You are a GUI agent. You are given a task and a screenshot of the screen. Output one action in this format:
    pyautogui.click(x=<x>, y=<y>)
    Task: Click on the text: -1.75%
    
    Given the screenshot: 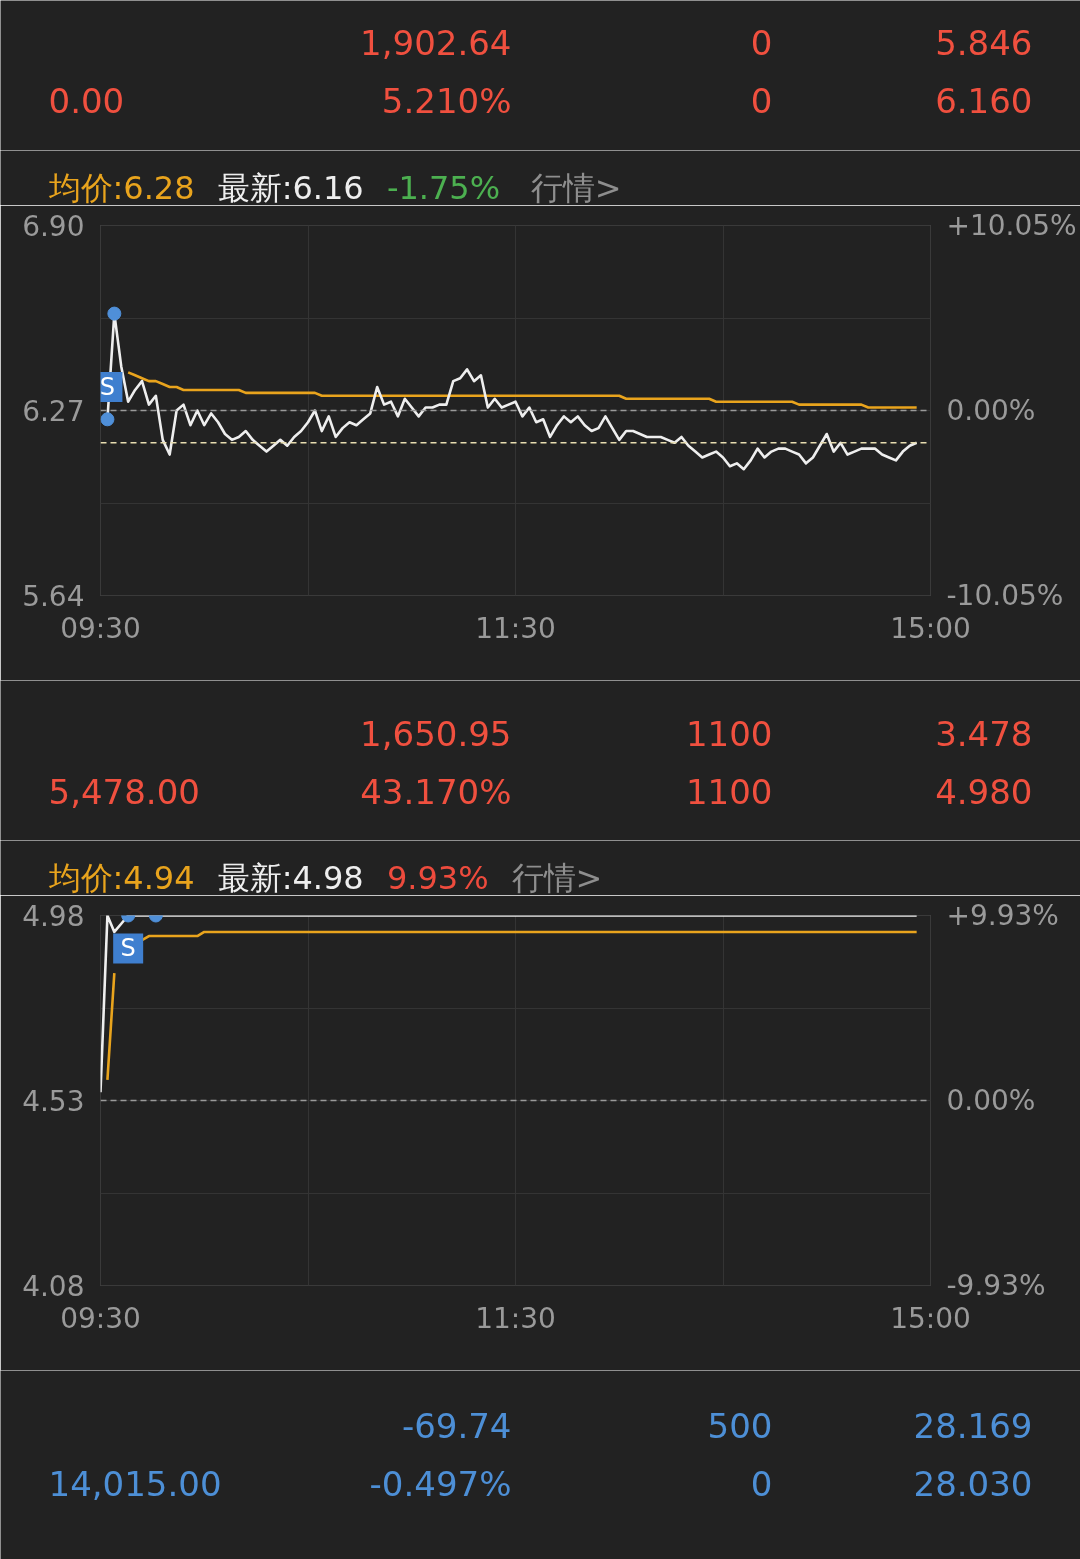 What is the action you would take?
    pyautogui.click(x=443, y=187)
    